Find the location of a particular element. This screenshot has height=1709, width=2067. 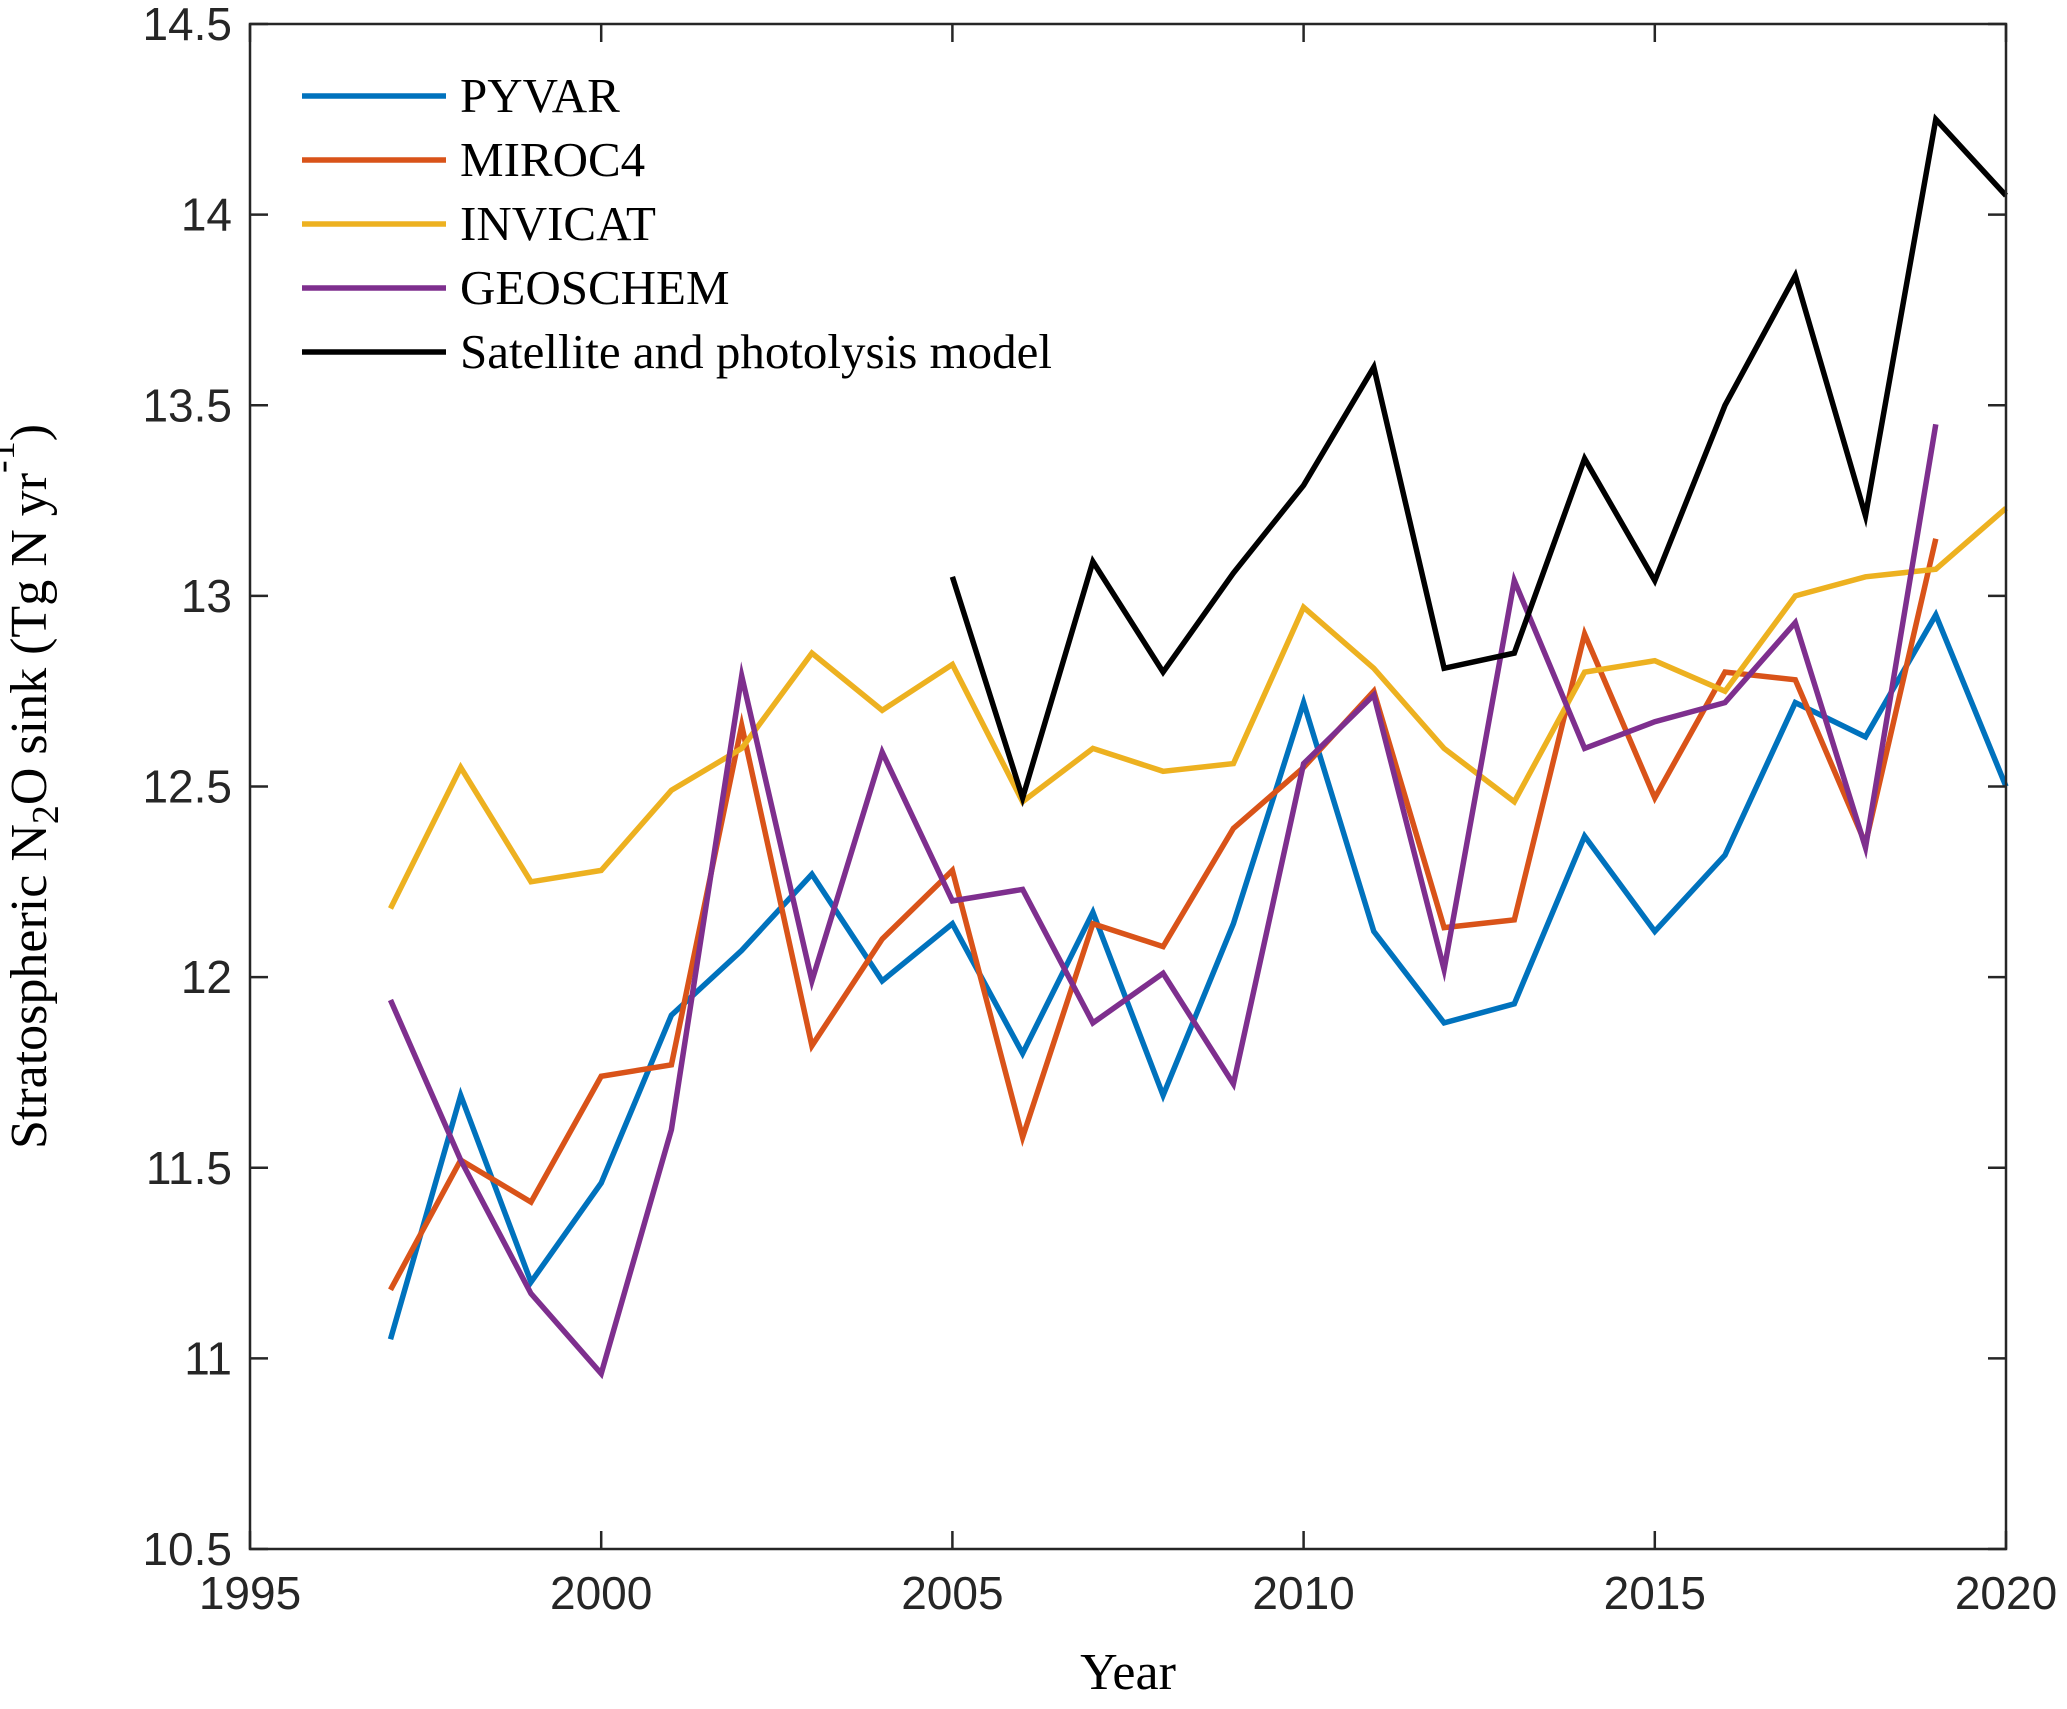

legend-item: Satellite and photolysis model is located at coordinates (677, 351).